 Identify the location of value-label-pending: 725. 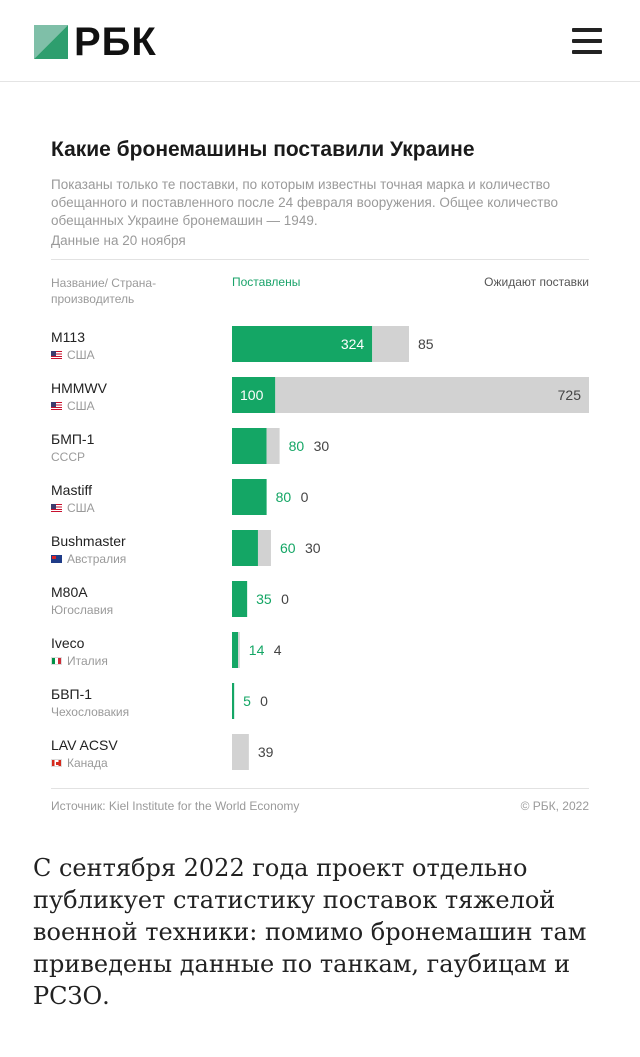
(570, 395).